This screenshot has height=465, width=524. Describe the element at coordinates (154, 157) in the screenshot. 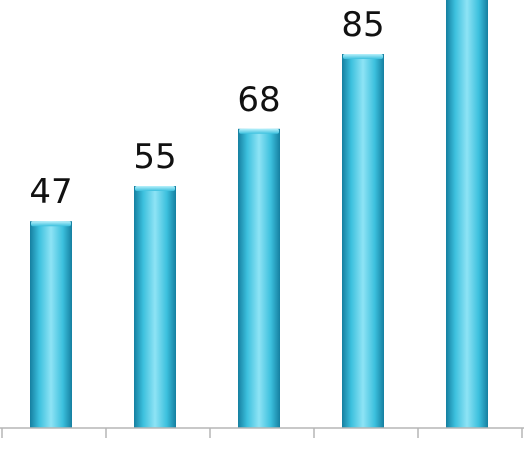

I see `data-label-2: 55` at that location.